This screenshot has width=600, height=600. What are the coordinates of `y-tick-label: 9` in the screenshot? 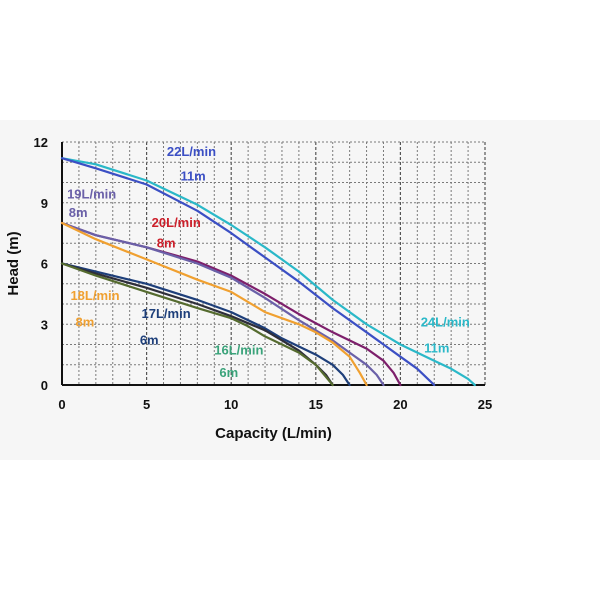 It's located at (44, 203).